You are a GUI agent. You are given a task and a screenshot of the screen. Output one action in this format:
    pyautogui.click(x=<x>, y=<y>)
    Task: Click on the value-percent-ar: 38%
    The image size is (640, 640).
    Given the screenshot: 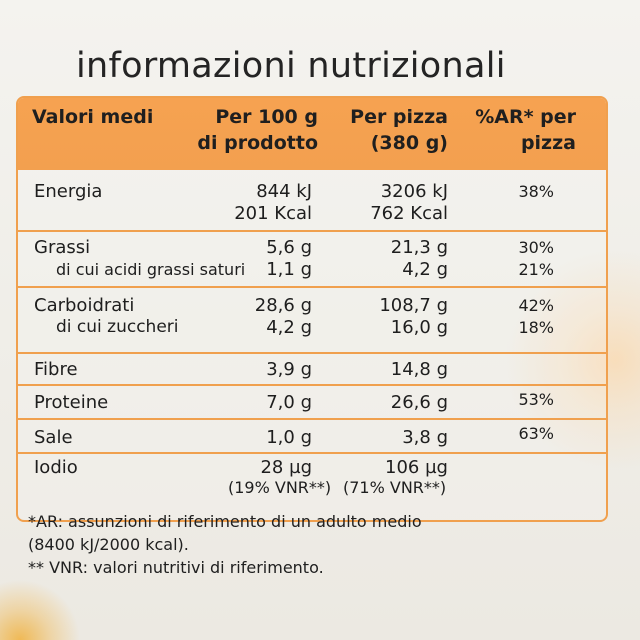 What is the action you would take?
    pyautogui.click(x=536, y=191)
    